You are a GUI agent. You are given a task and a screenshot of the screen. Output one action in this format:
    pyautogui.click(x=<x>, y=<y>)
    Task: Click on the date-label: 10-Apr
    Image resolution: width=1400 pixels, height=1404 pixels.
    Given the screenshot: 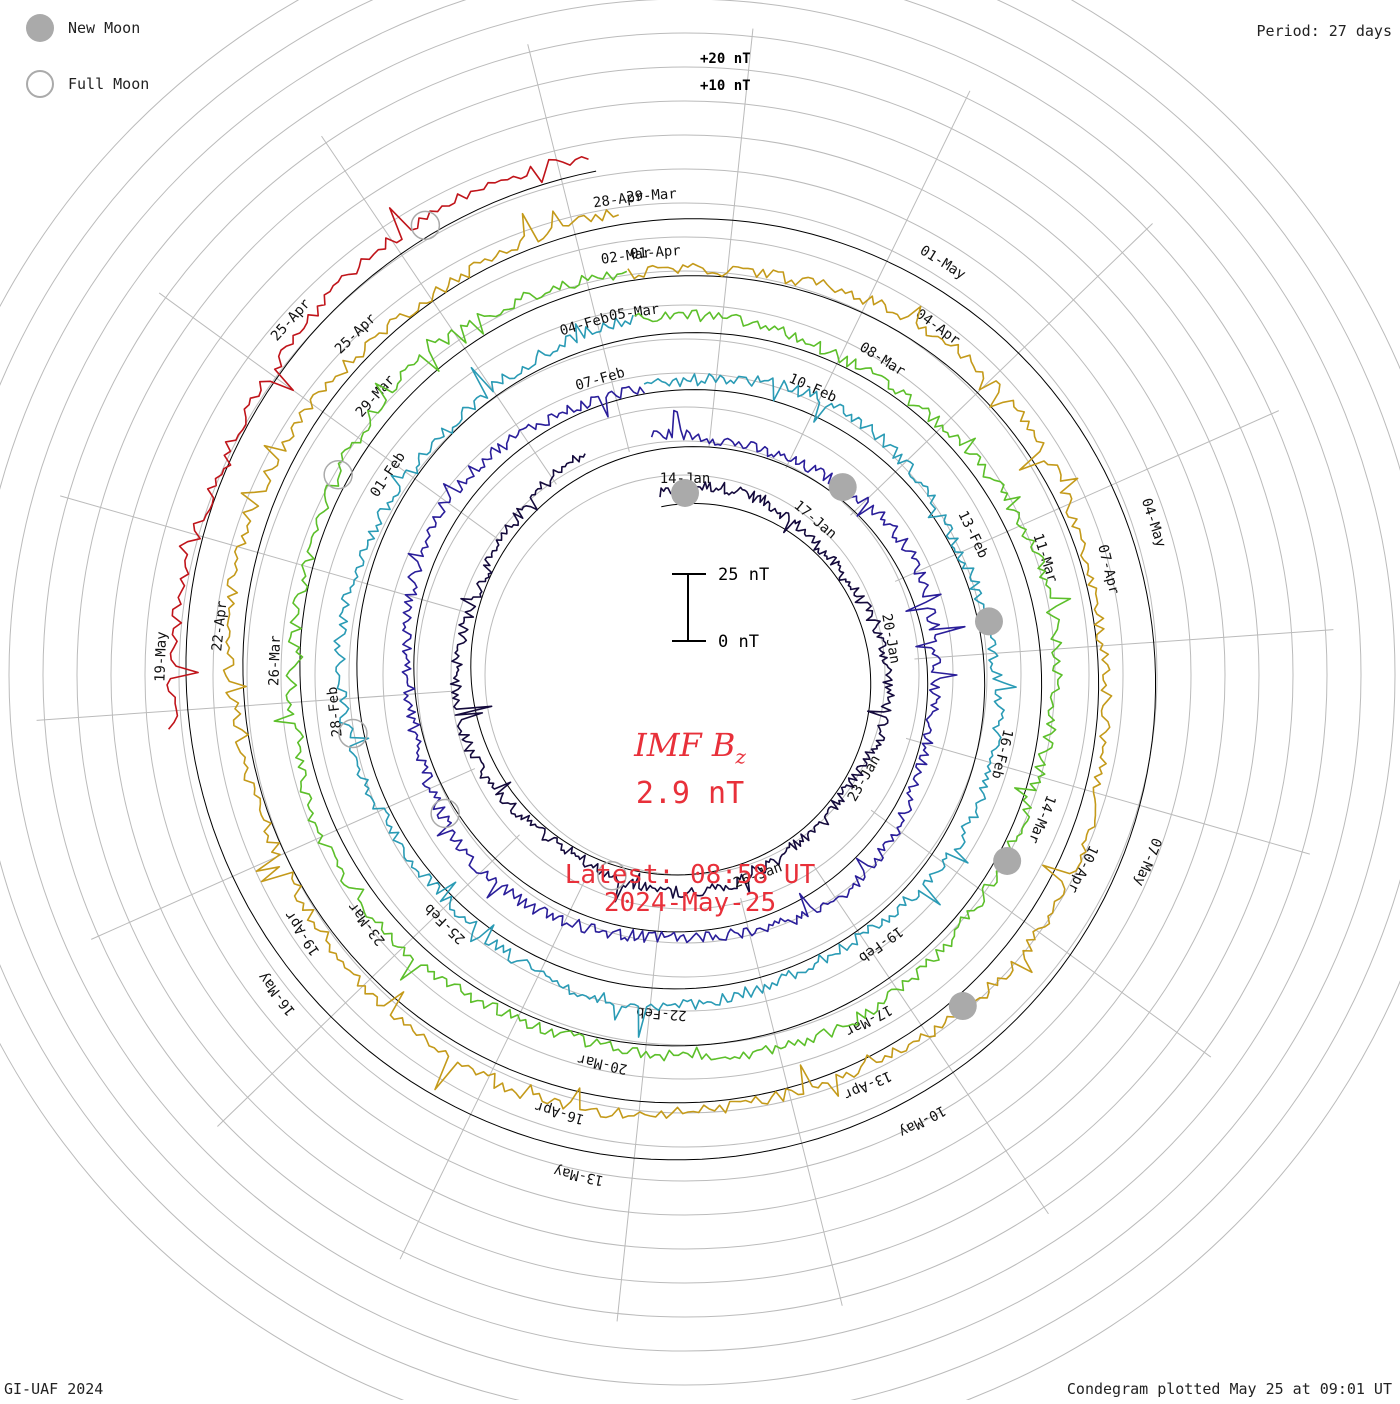 What is the action you would take?
    pyautogui.click(x=1082, y=869)
    